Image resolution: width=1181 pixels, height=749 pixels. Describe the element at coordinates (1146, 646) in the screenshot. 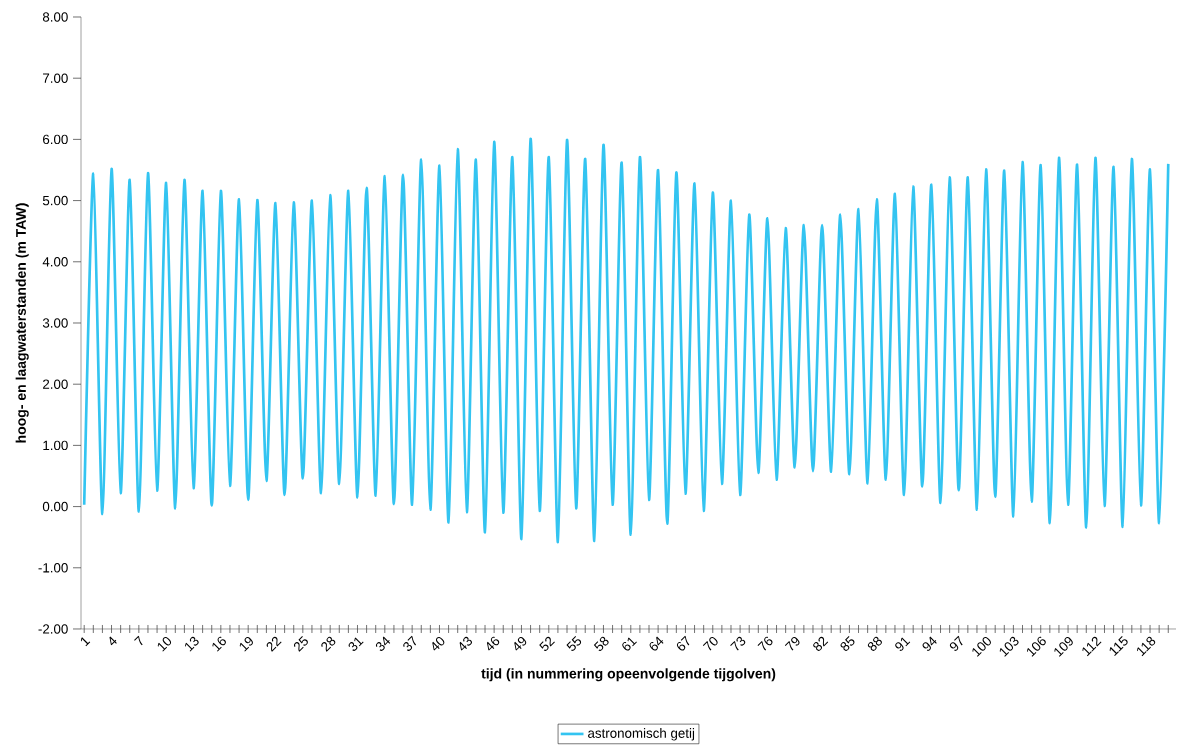

I see `x-tick-label: 118` at that location.